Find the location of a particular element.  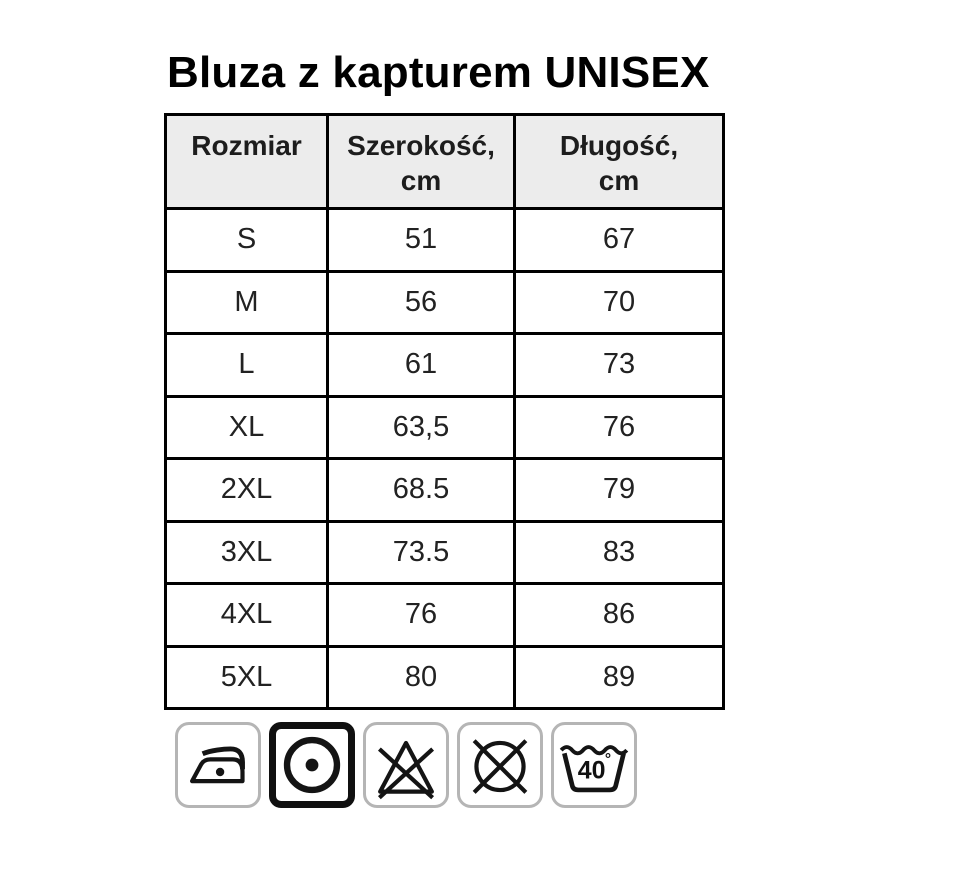

degree-symbol: ° is located at coordinates (608, 759).